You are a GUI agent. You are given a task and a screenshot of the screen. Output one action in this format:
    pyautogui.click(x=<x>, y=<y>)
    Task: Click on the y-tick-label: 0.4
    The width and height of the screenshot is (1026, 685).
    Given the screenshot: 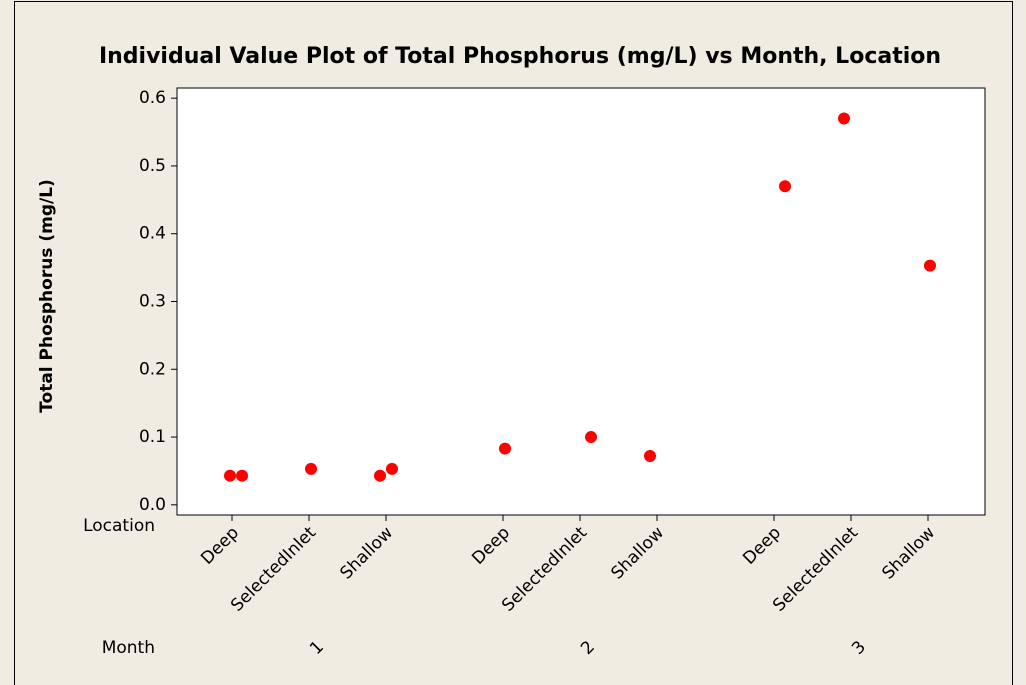 What is the action you would take?
    pyautogui.click(x=152, y=234)
    